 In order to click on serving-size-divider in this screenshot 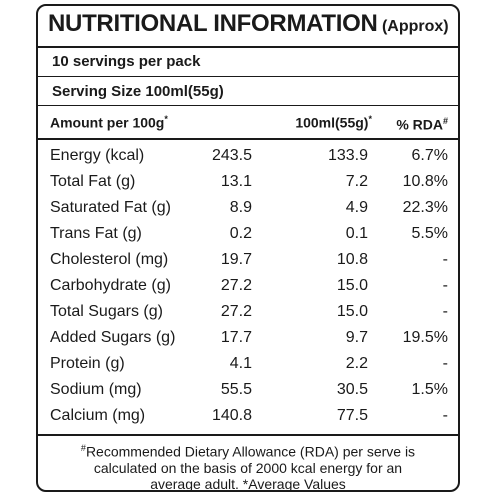, I will do `click(248, 105)`.